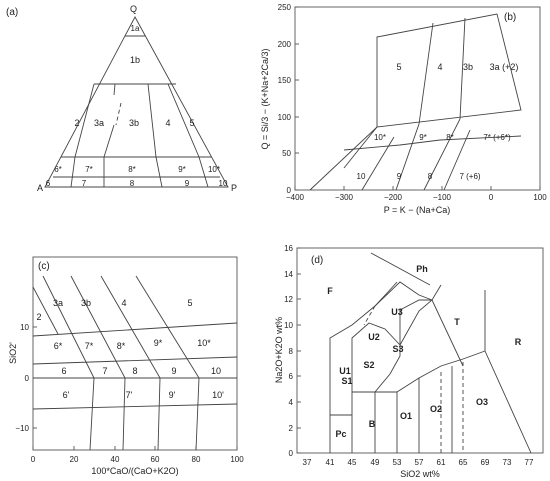 The image size is (550, 481). What do you see at coordinates (406, 416) in the screenshot?
I see `field-label: O1` at bounding box center [406, 416].